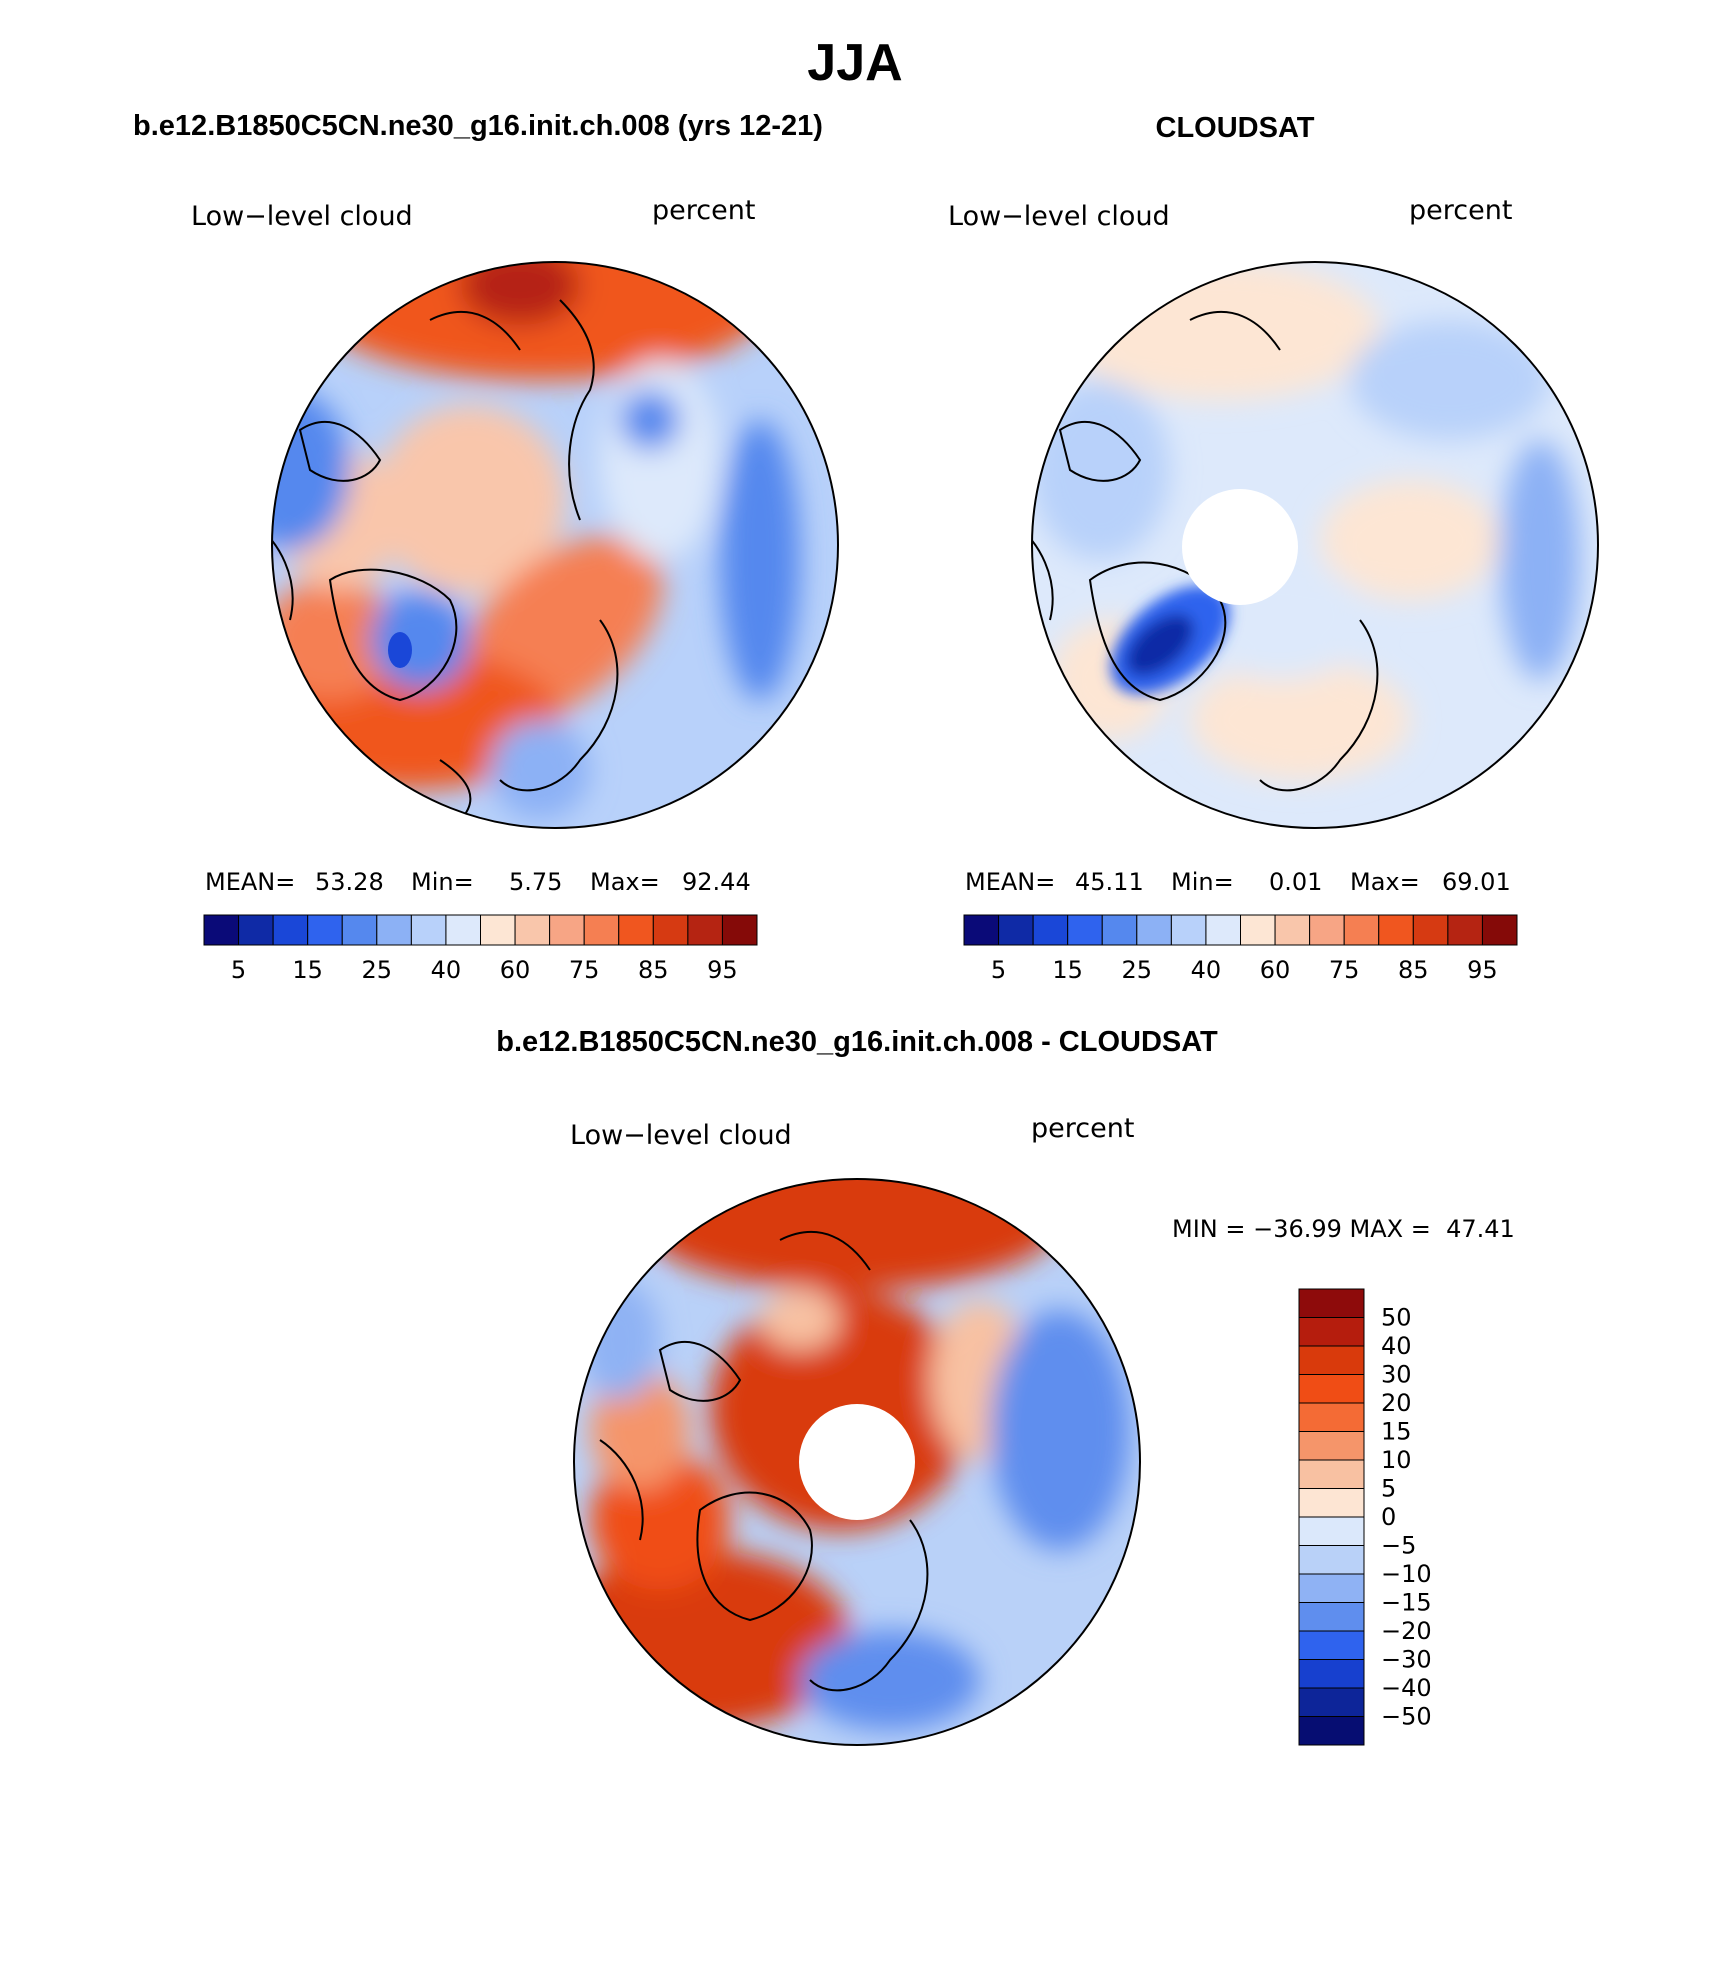 Image resolution: width=1710 pixels, height=1961 pixels. Describe the element at coordinates (1406, 1631) in the screenshot. I see `colorbar-difference-tick-label: −20` at that location.